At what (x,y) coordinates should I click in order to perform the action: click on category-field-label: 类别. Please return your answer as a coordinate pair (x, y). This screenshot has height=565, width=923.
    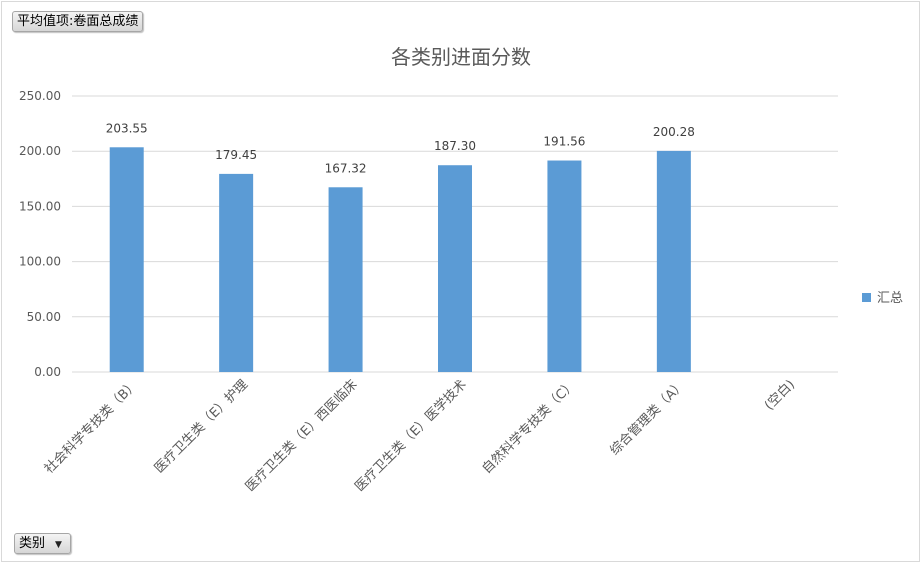
    Looking at the image, I should click on (32, 543).